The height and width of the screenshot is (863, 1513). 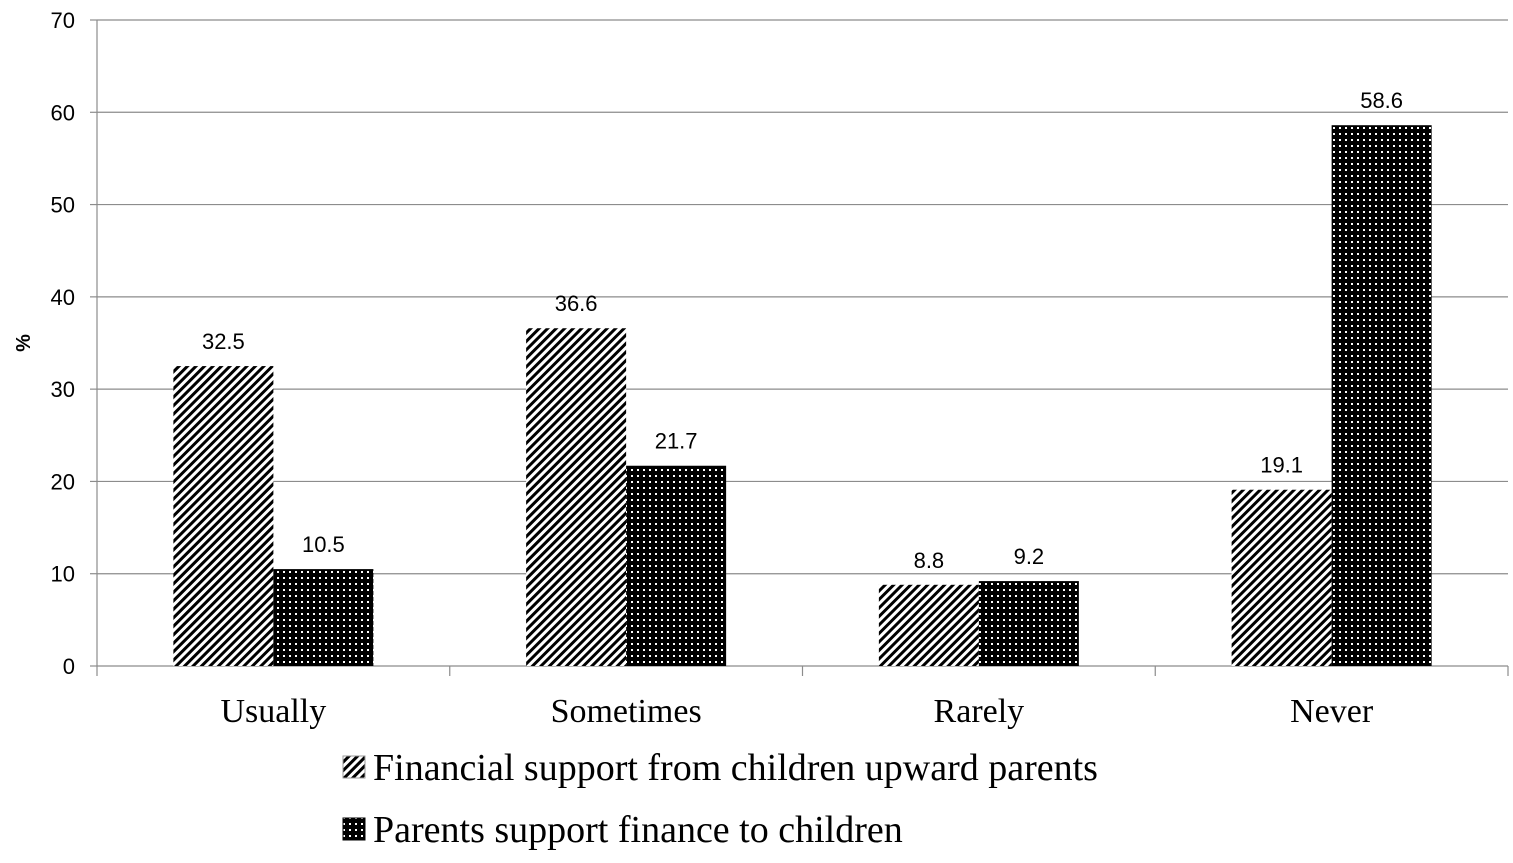 I want to click on legend-item: Parents support finance to children, so click(x=622, y=830).